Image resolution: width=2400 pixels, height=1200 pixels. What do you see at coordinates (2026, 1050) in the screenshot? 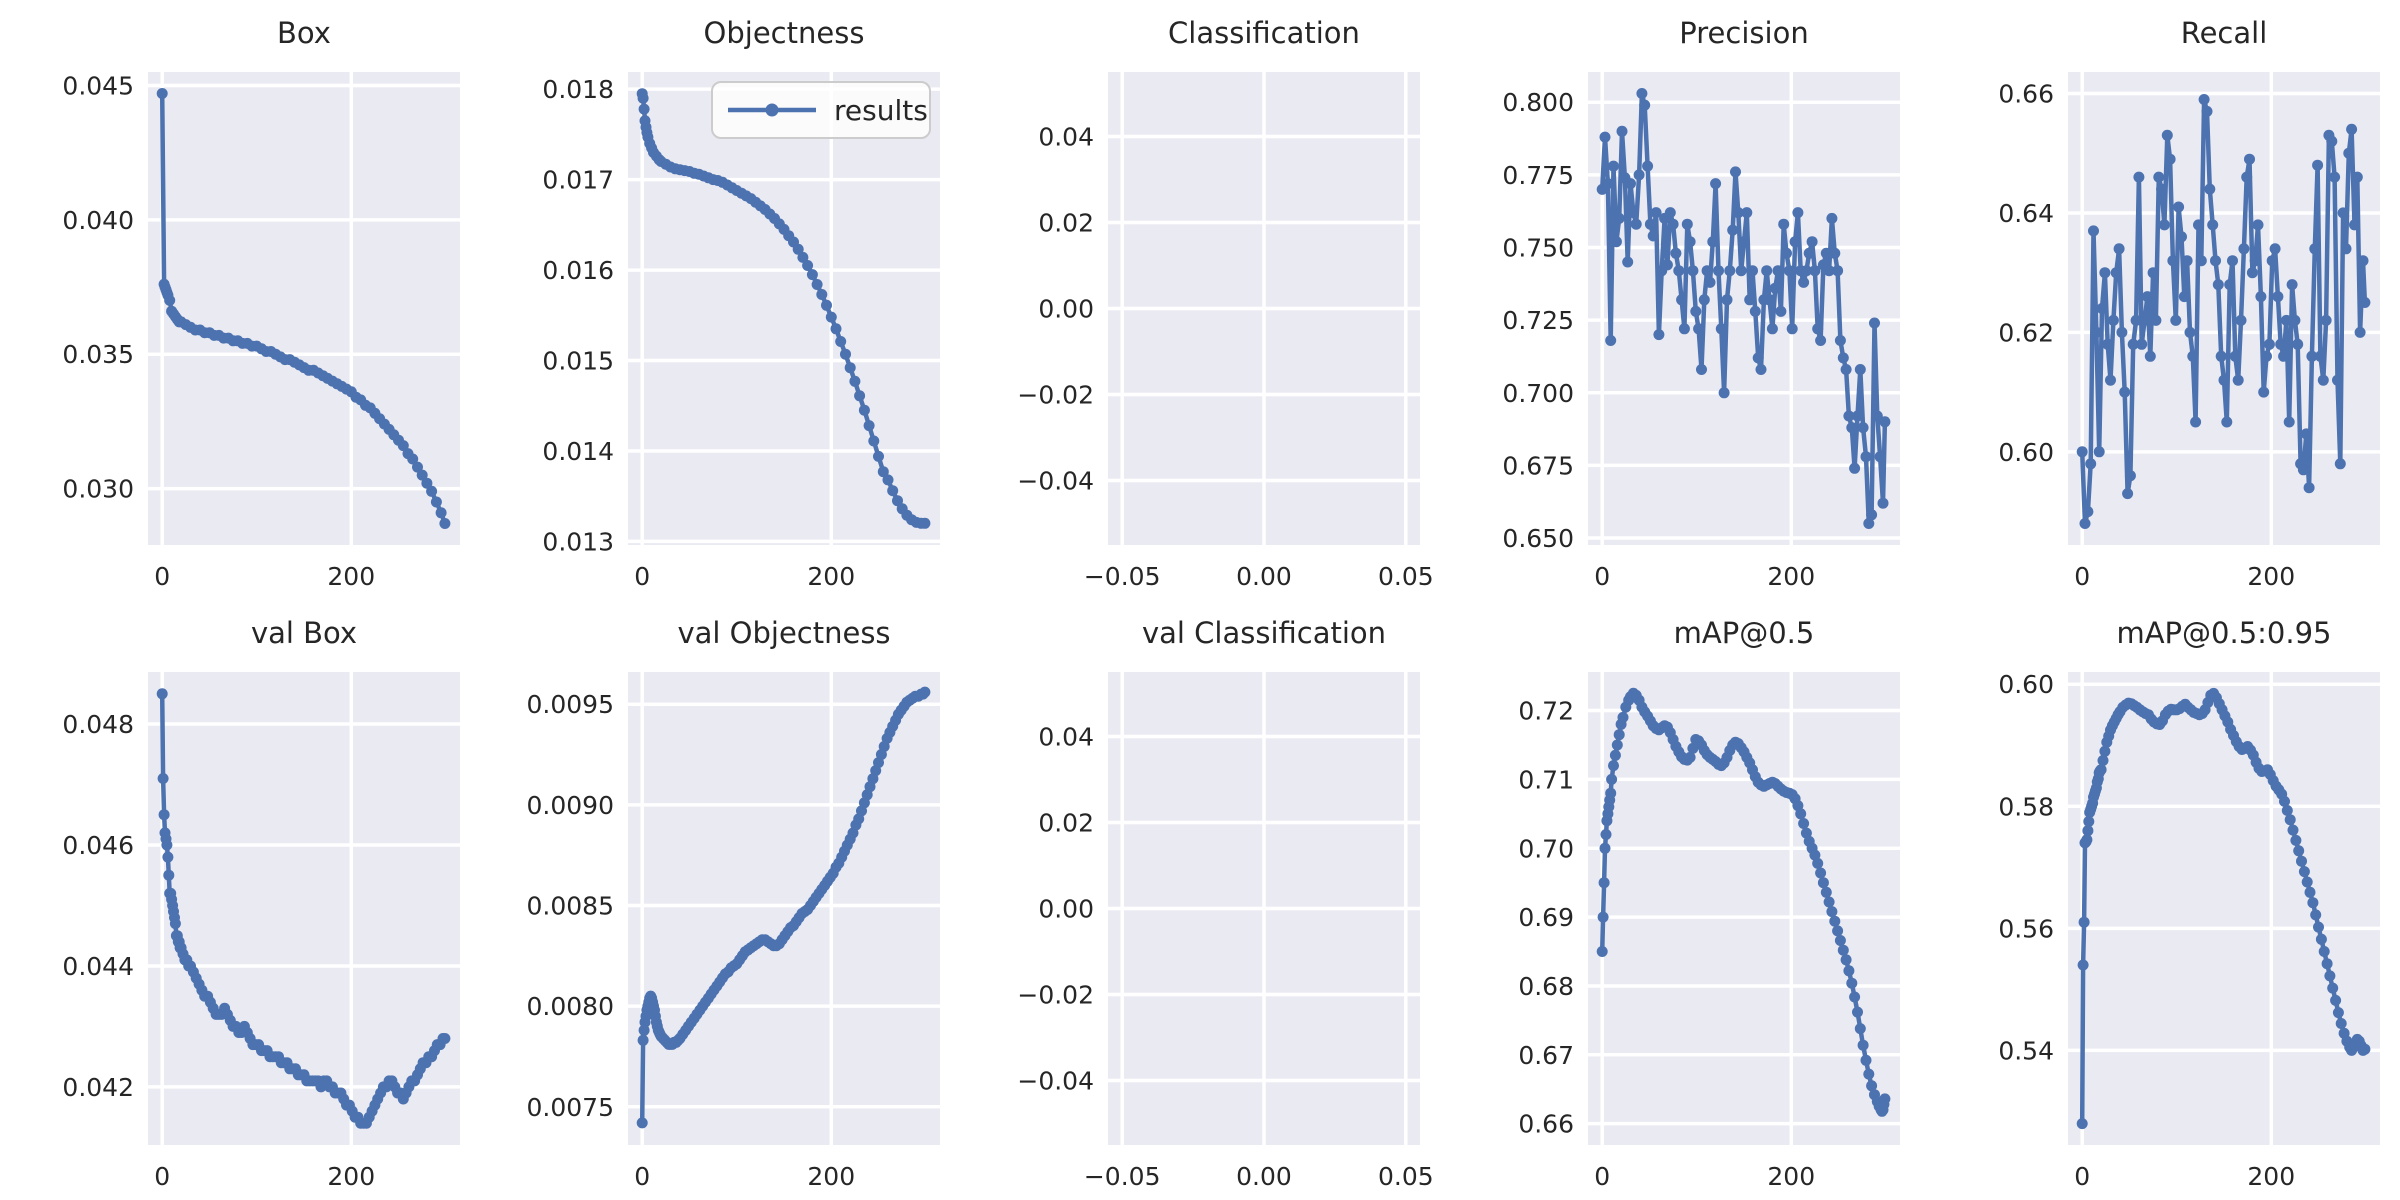
I see `y-tick-label: 0.54` at bounding box center [2026, 1050].